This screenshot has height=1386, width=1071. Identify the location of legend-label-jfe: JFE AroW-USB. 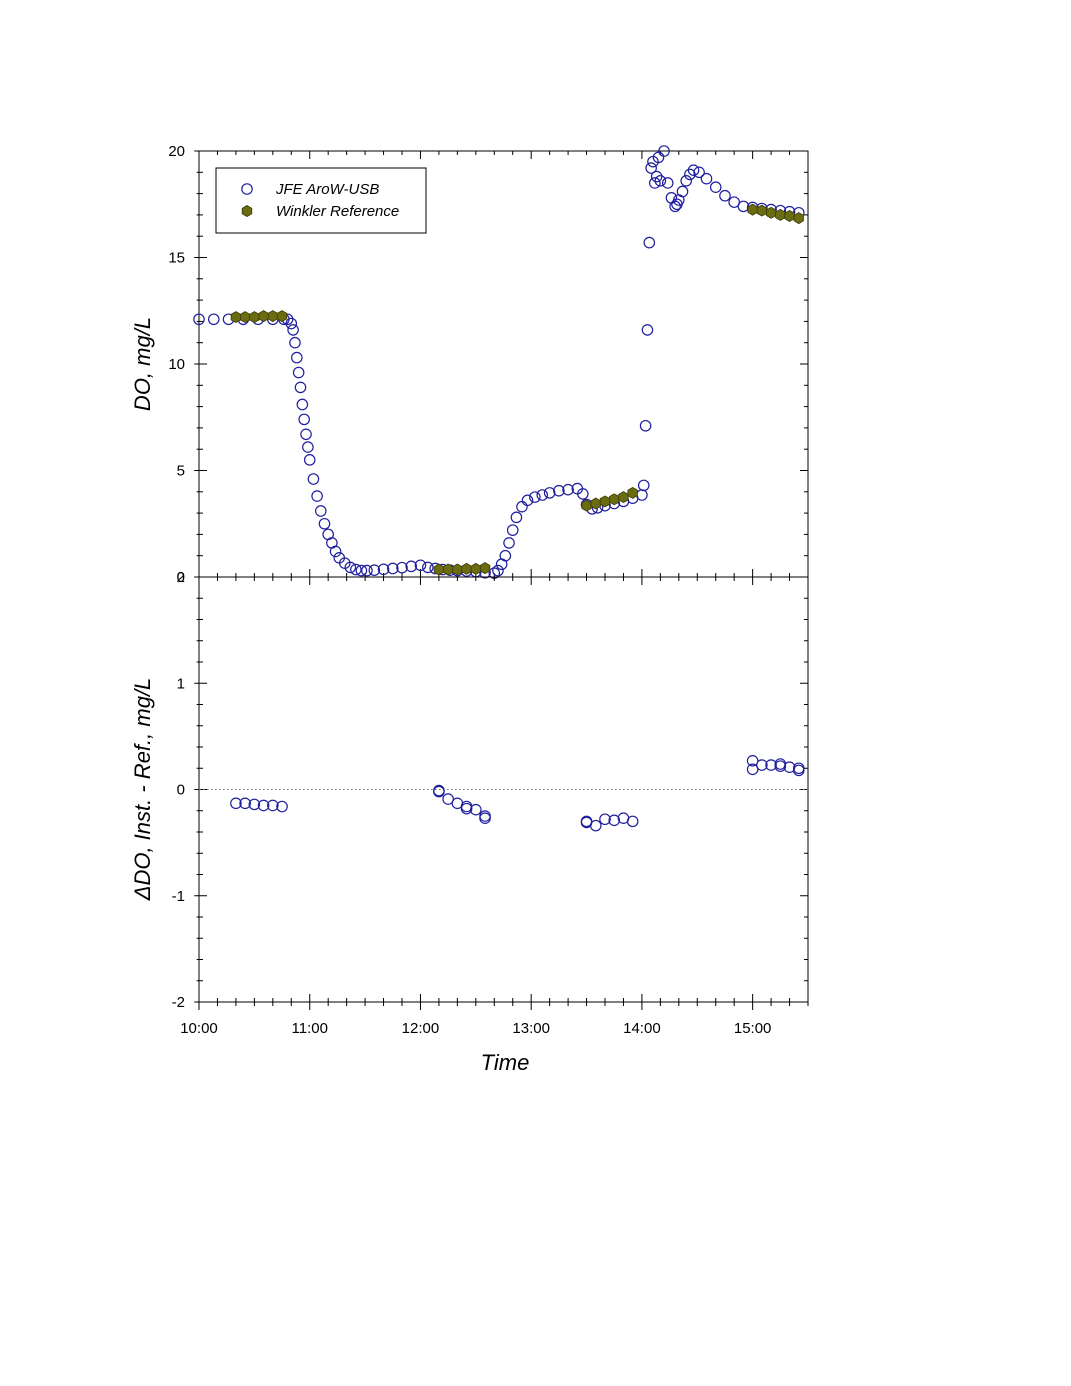
(327, 189).